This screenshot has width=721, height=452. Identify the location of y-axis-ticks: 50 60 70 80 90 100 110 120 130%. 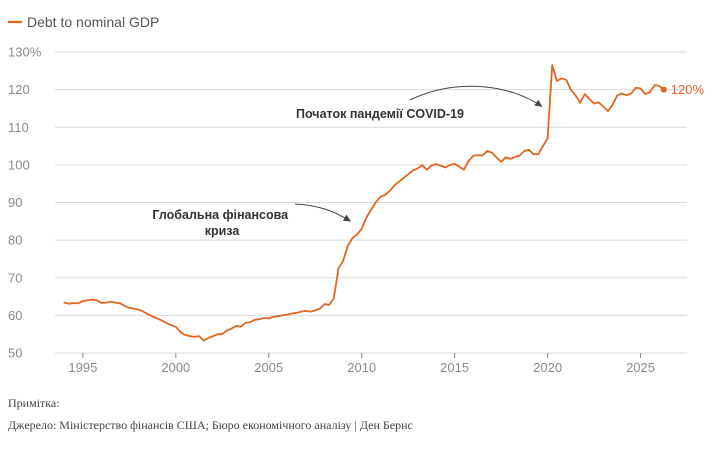
(25, 203).